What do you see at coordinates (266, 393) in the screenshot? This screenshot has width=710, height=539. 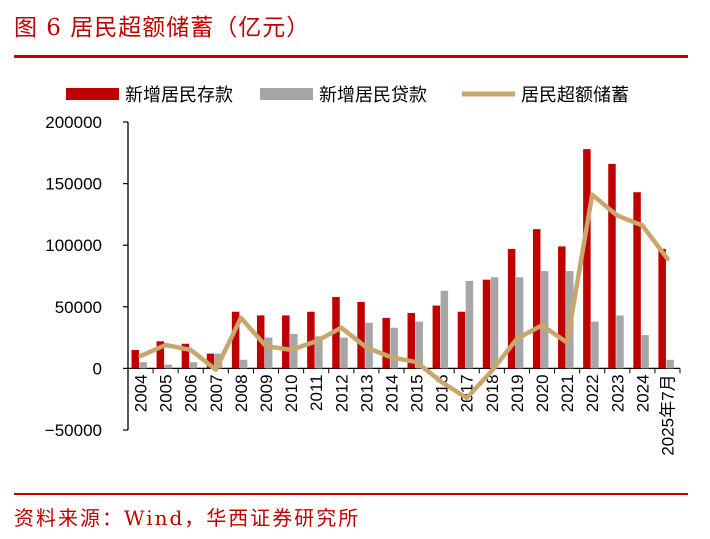 I see `x-tick-label: 2009` at bounding box center [266, 393].